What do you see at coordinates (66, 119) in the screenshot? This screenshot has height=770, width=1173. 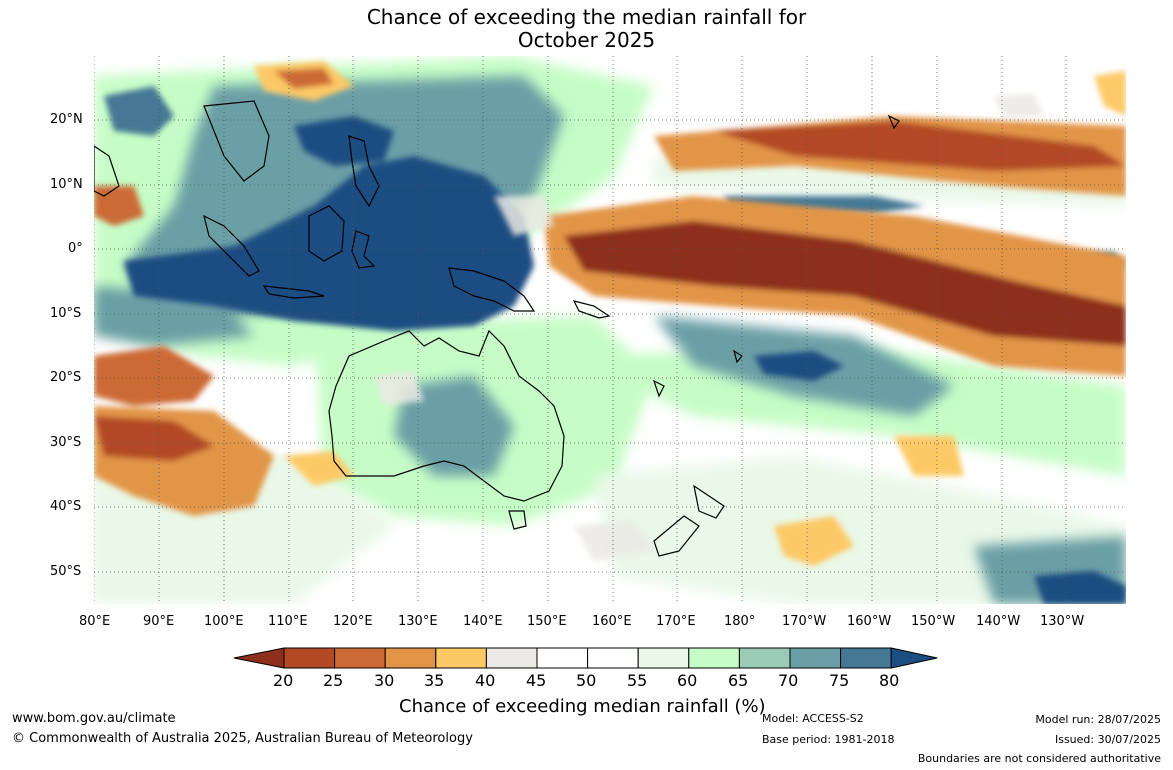 I see `lat-label-20n: 20°N` at bounding box center [66, 119].